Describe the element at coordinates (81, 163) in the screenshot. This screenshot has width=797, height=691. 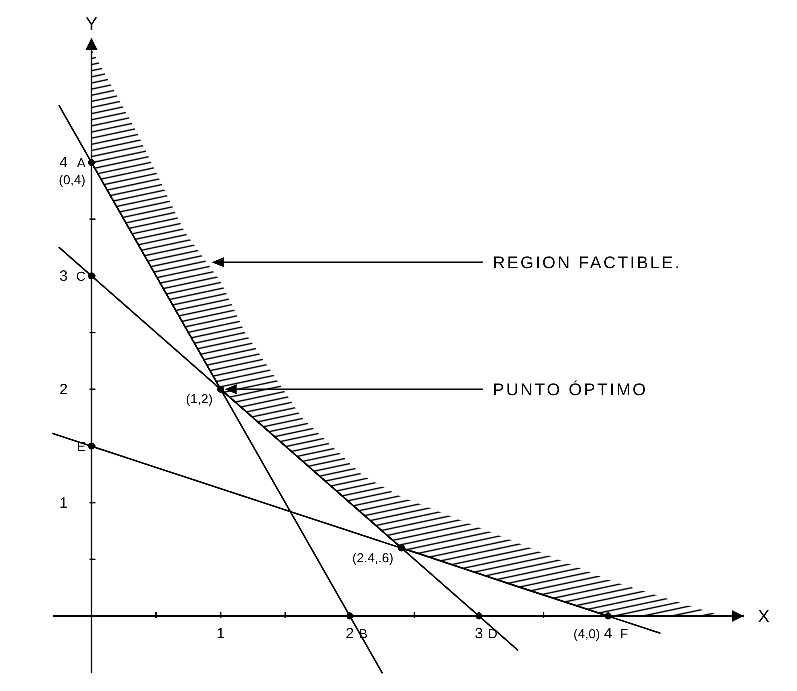
I see `annotation: A` at that location.